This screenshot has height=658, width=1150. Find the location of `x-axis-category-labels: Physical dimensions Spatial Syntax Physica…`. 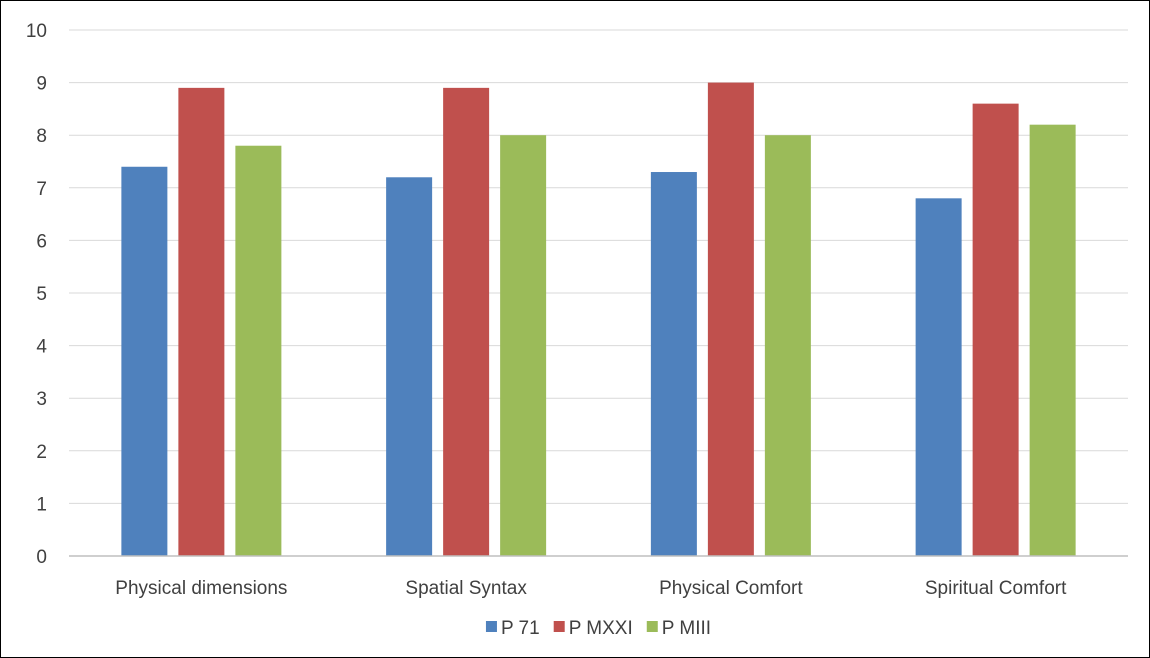

x-axis-category-labels: Physical dimensions Spatial Syntax Physica… is located at coordinates (591, 588).